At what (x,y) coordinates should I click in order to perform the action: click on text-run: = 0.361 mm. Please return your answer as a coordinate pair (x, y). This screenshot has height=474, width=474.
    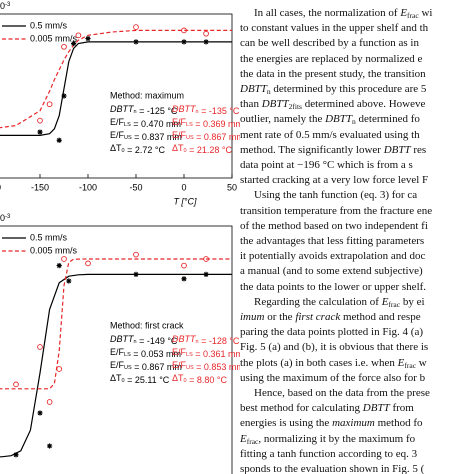
    Looking at the image, I should click on (216, 354).